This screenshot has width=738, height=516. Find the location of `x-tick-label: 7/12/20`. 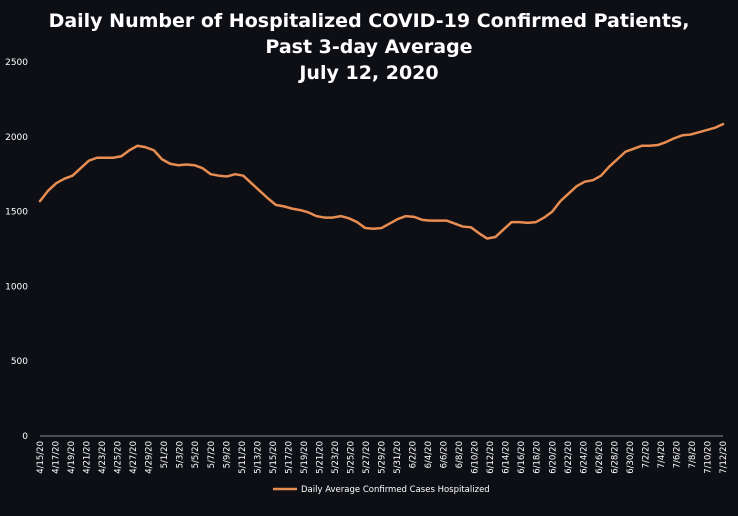

x-tick-label: 7/12/20 is located at coordinates (724, 457).